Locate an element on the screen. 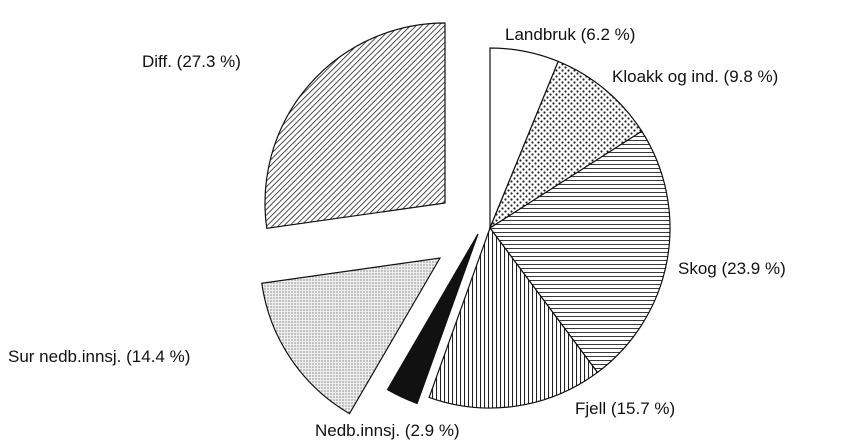 The height and width of the screenshot is (441, 854). slice-value: (15.7 %) is located at coordinates (643, 408).